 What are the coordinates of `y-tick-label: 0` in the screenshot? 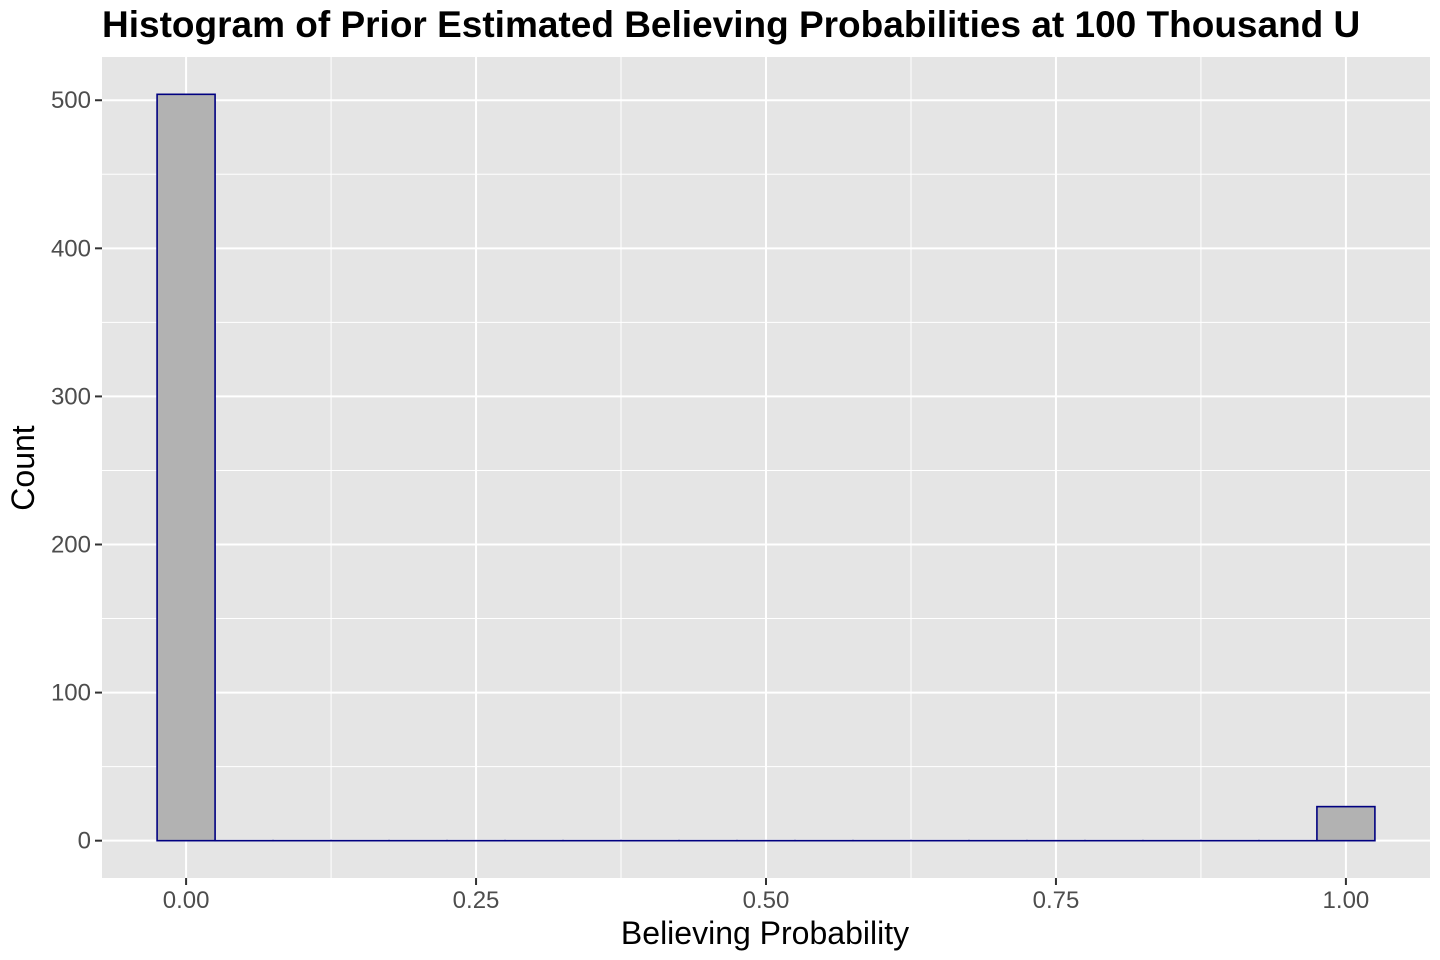 It's located at (84, 841).